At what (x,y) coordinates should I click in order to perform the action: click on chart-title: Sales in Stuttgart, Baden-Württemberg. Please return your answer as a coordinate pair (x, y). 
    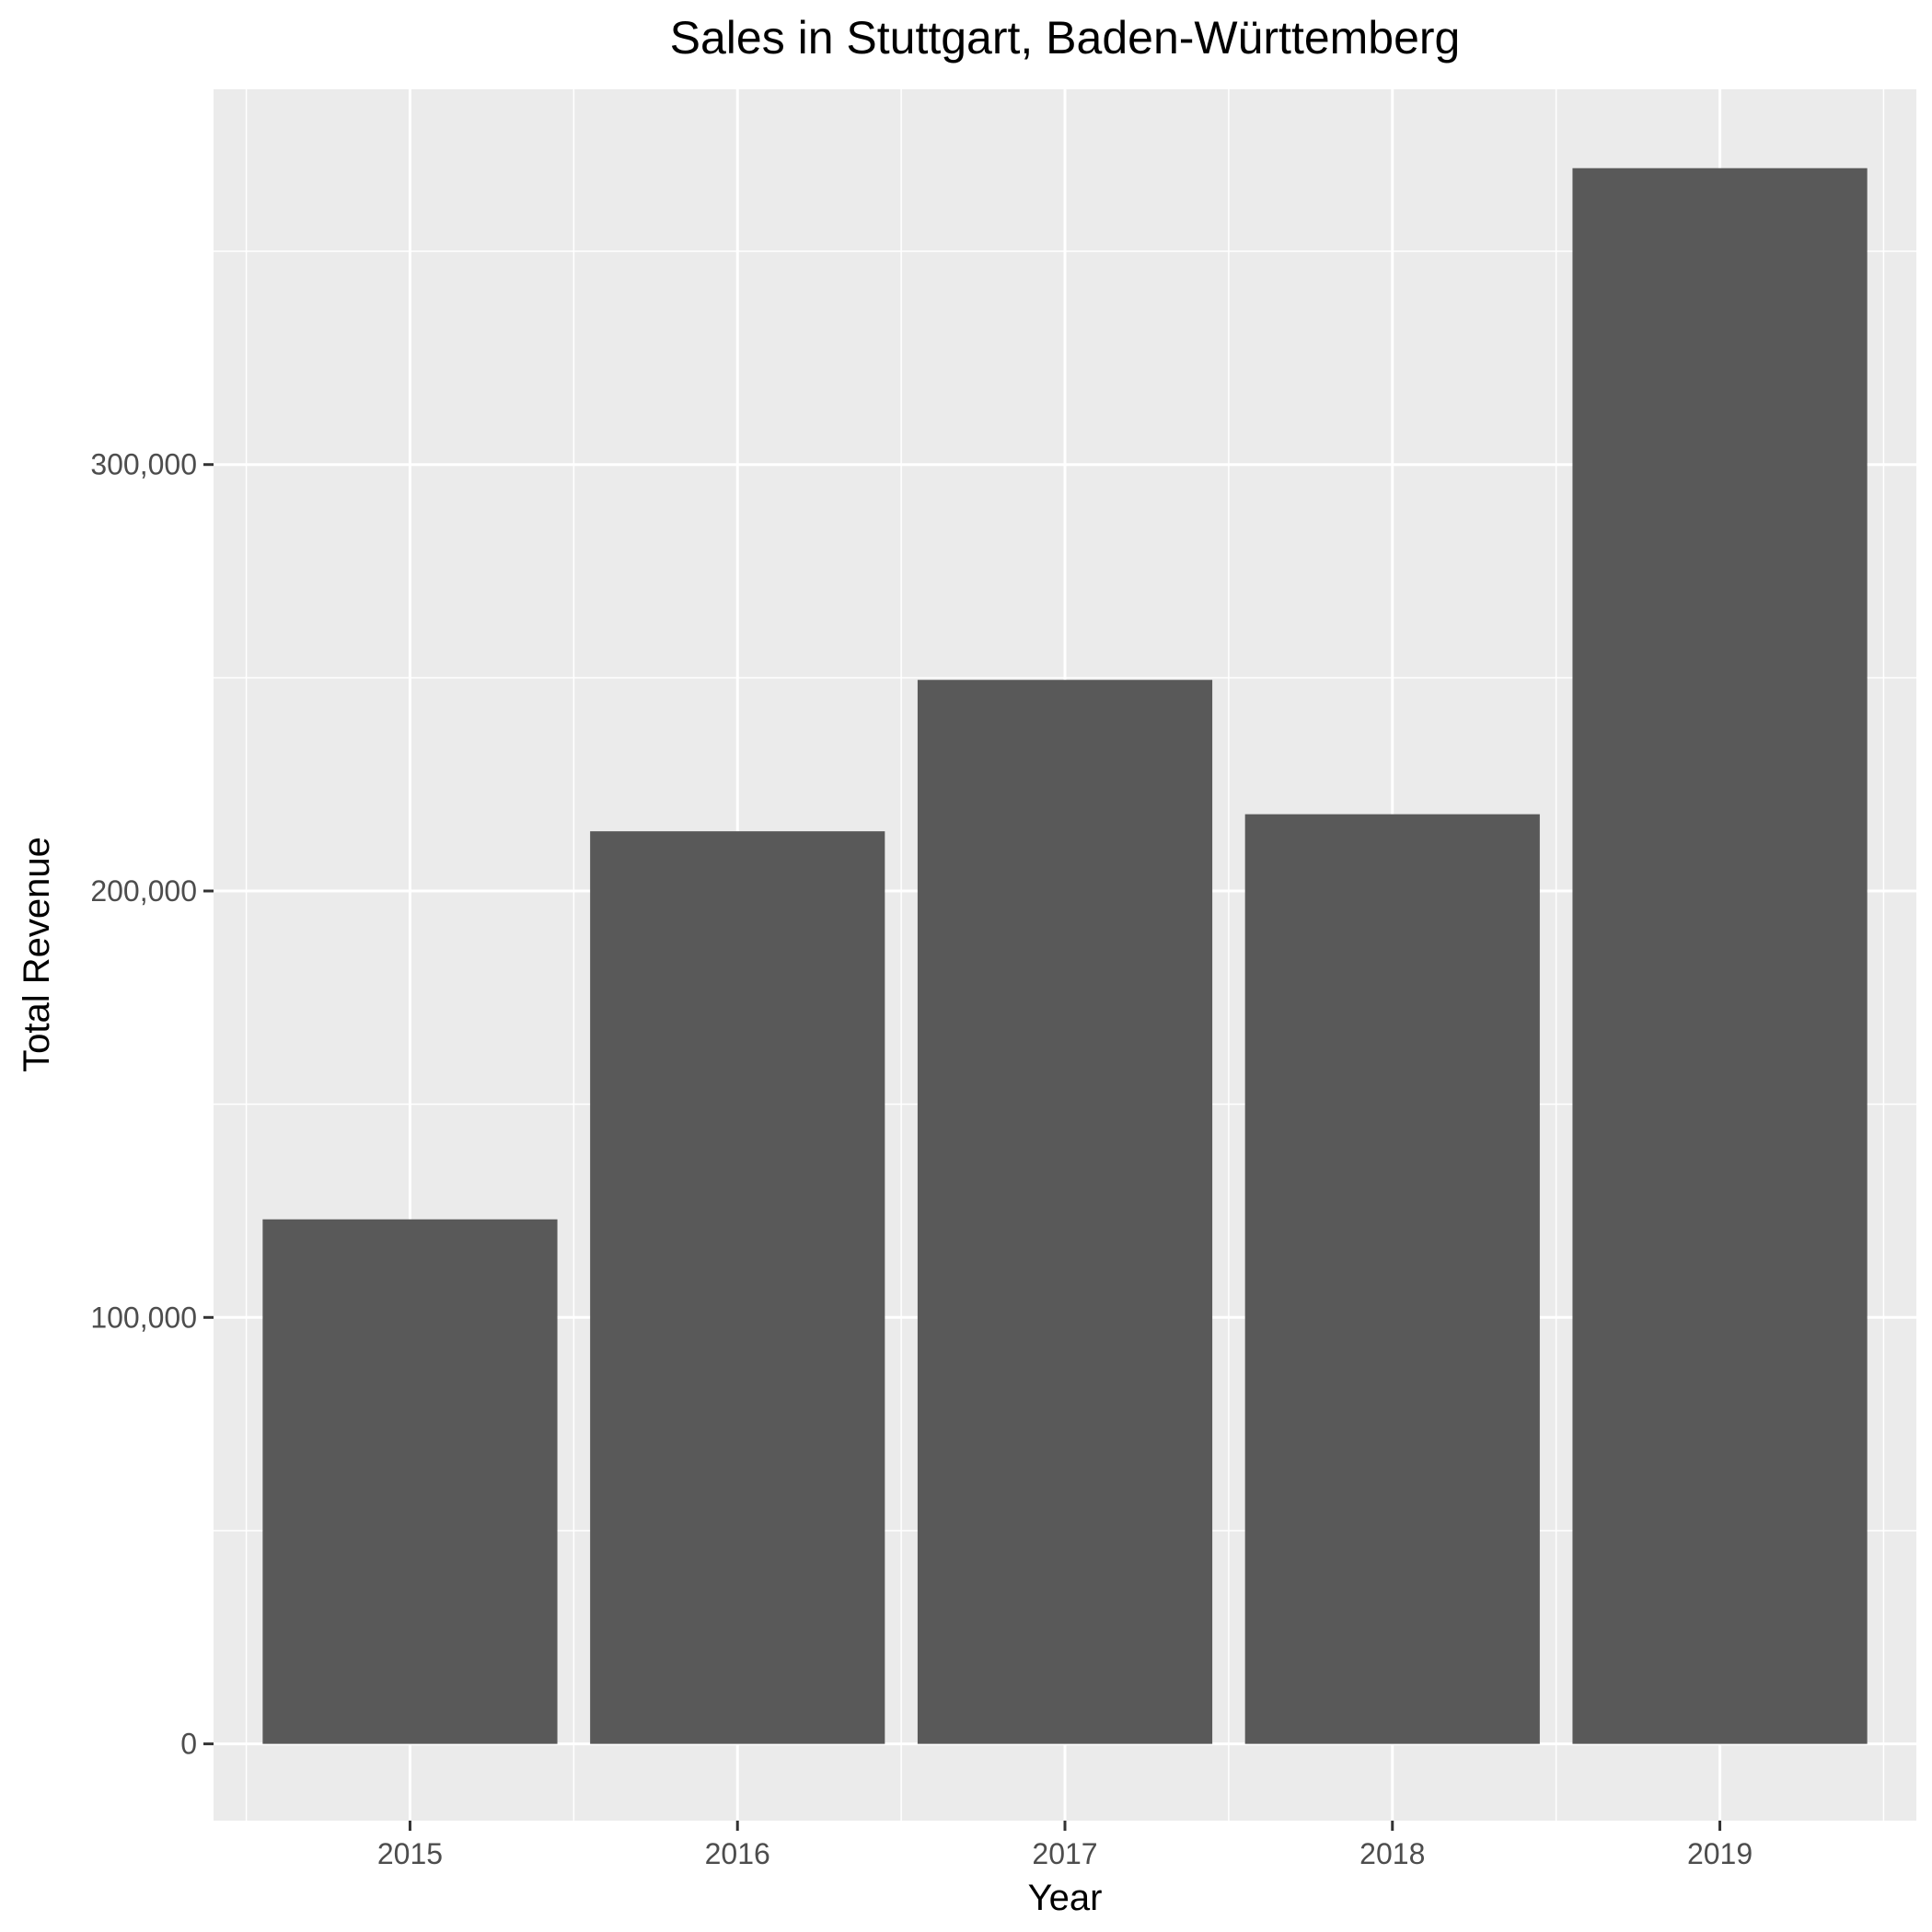
    Looking at the image, I should click on (1065, 38).